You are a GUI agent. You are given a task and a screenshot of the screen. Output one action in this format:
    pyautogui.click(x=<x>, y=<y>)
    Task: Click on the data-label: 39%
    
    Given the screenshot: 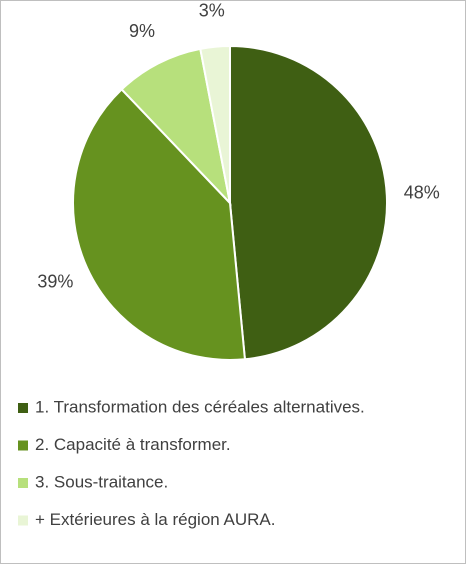 What is the action you would take?
    pyautogui.click(x=55, y=282)
    